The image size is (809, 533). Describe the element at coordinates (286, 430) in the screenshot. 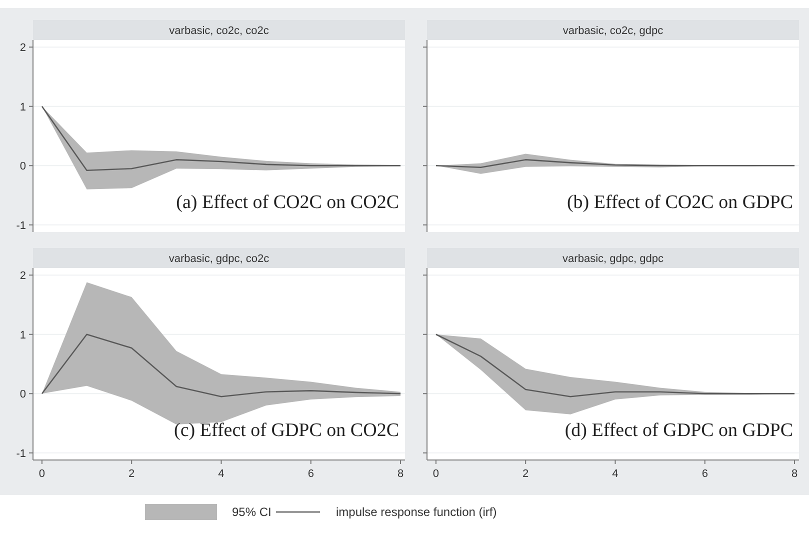

I see `text: (c) Effect of GDPC on CO2C` at that location.